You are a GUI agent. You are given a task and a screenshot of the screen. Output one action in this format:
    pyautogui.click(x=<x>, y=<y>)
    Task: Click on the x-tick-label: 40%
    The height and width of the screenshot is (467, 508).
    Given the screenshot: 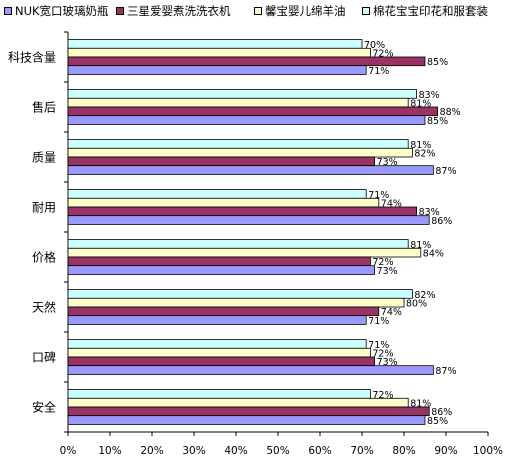 What is the action you would take?
    pyautogui.click(x=235, y=451)
    